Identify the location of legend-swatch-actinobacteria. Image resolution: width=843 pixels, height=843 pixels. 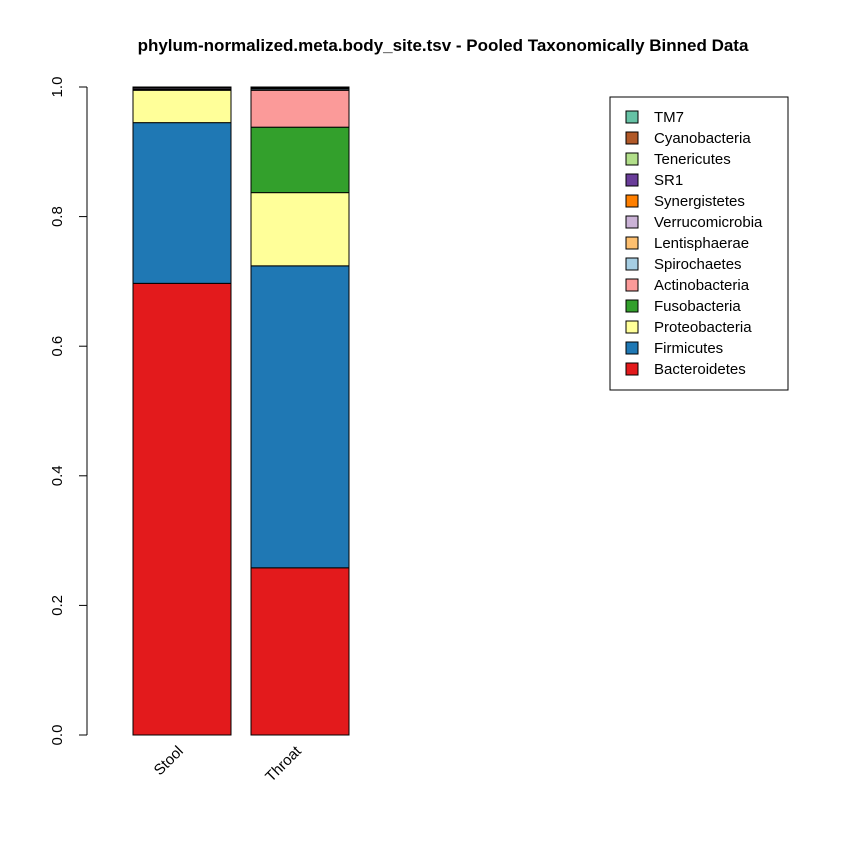
(632, 285).